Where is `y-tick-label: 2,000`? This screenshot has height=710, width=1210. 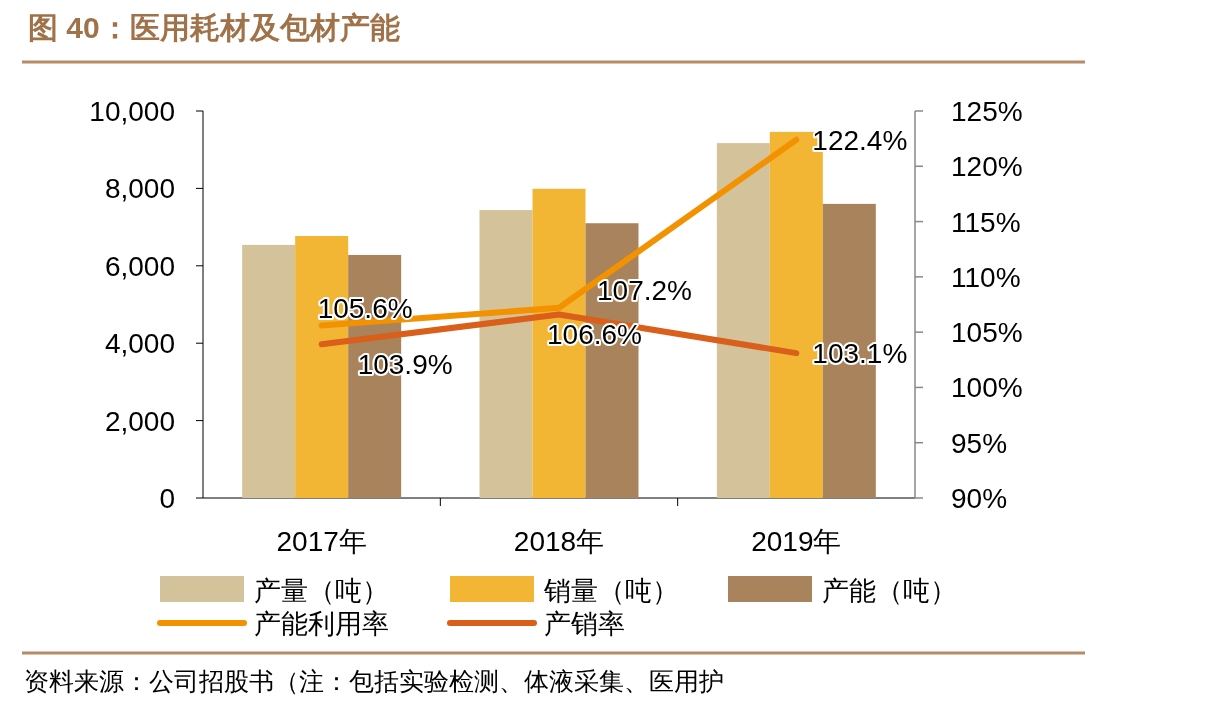 y-tick-label: 2,000 is located at coordinates (139, 421).